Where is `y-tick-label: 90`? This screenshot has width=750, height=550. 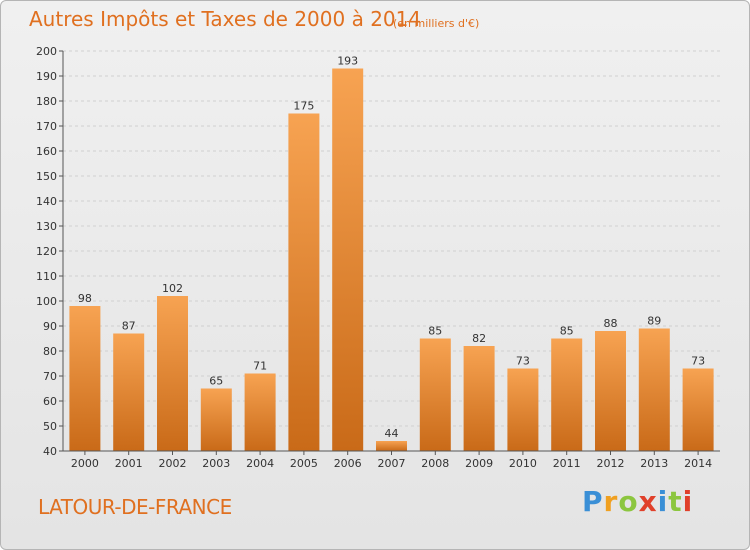
y-tick-label: 90 is located at coordinates (50, 326).